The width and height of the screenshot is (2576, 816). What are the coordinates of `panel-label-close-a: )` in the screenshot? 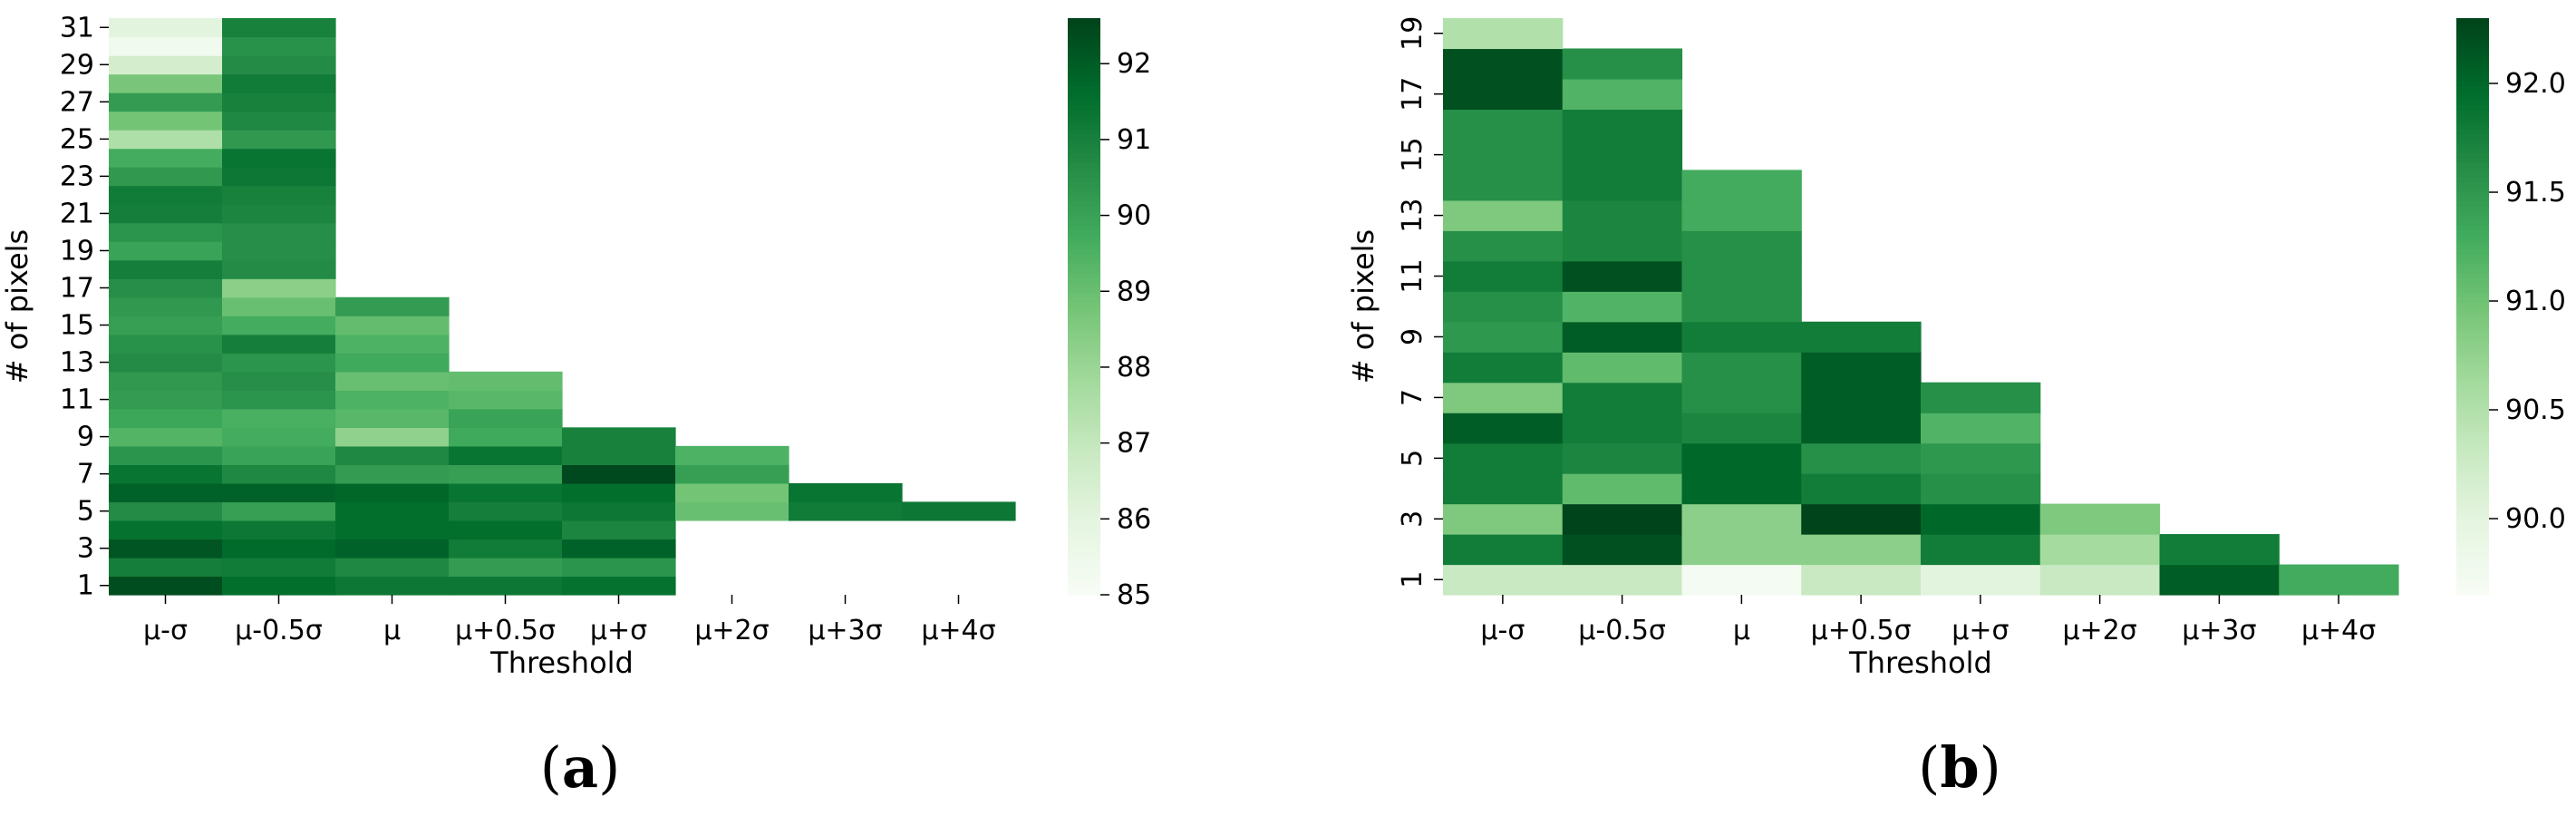 It's located at (609, 768).